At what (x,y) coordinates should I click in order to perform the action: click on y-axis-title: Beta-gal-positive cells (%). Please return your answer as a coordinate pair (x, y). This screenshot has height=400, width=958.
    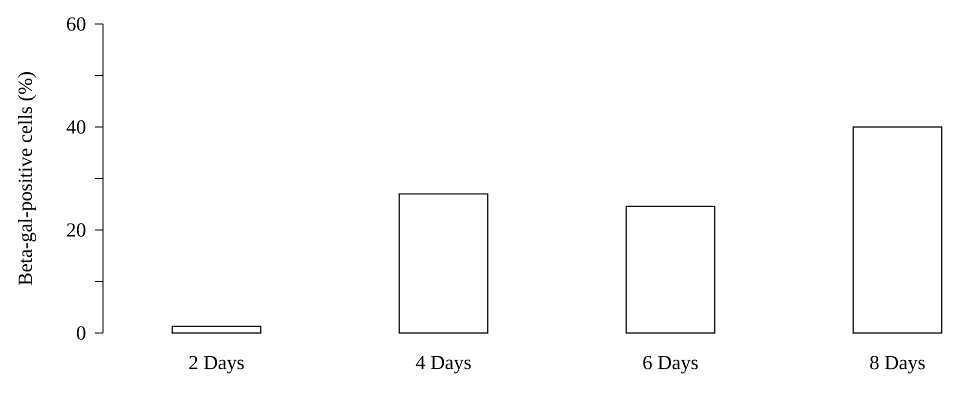
    Looking at the image, I should click on (27, 179).